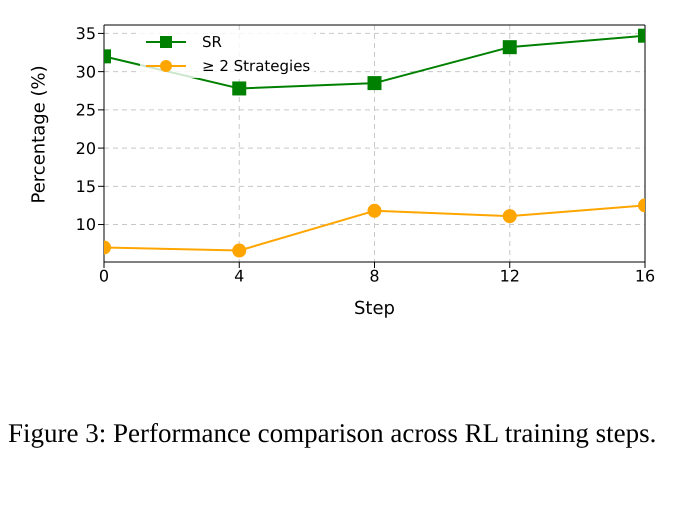 This screenshot has height=511, width=686. Describe the element at coordinates (239, 276) in the screenshot. I see `x-tick-label: 4` at that location.